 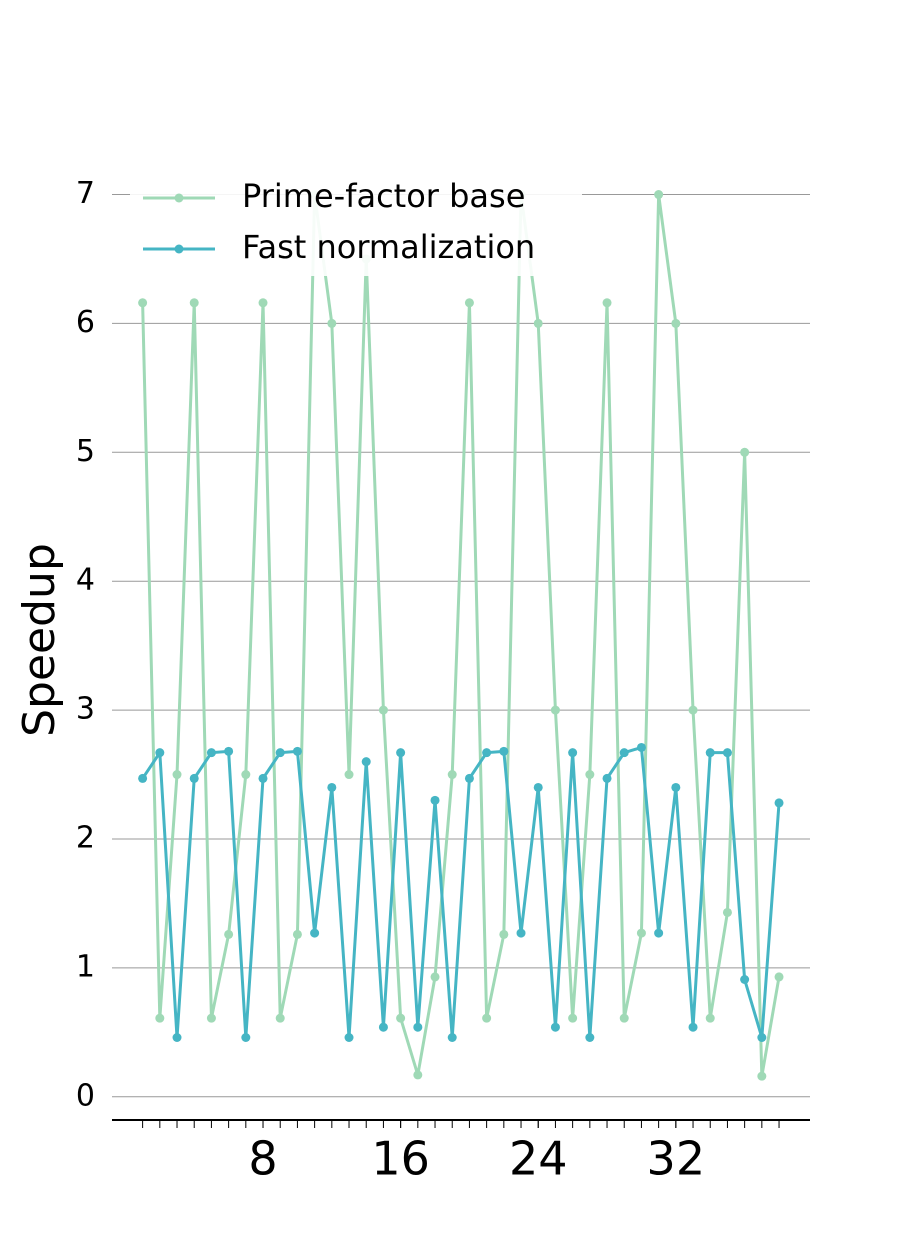 What do you see at coordinates (85, 838) in the screenshot?
I see `y-tick-label: 2` at bounding box center [85, 838].